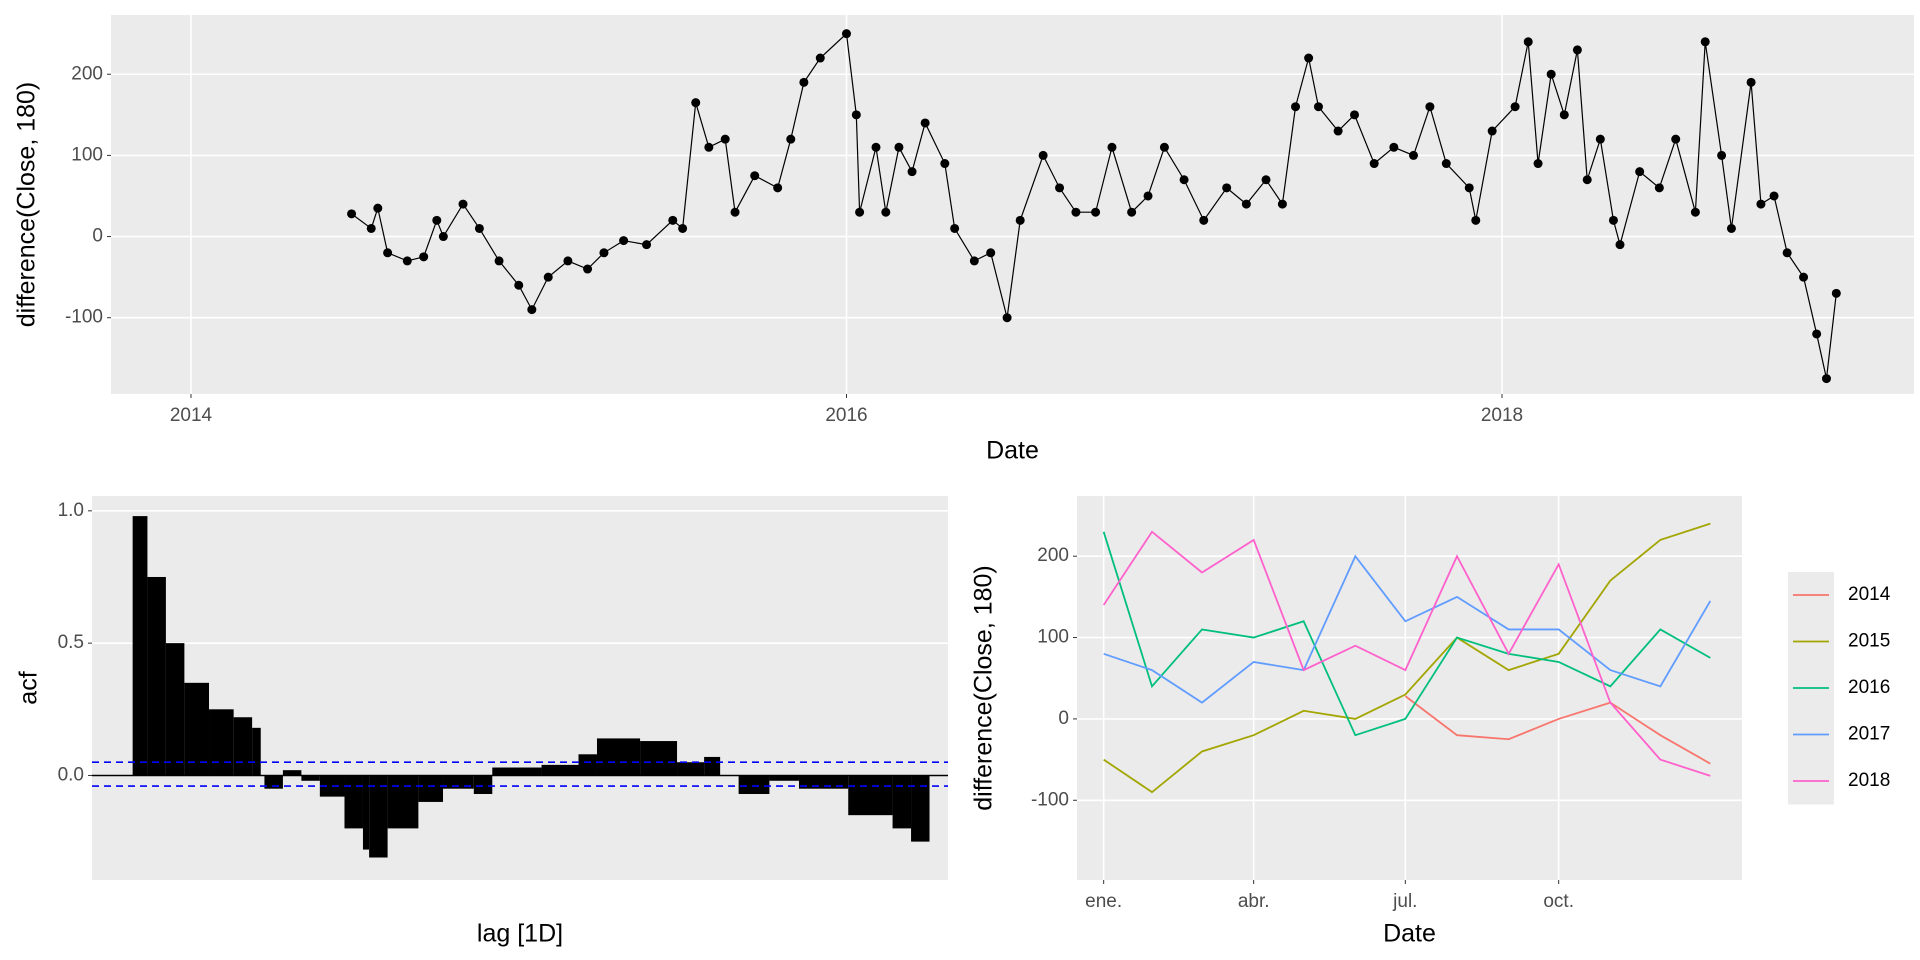 The image size is (1920, 960). I want to click on y-axis-title: acf, so click(29, 687).